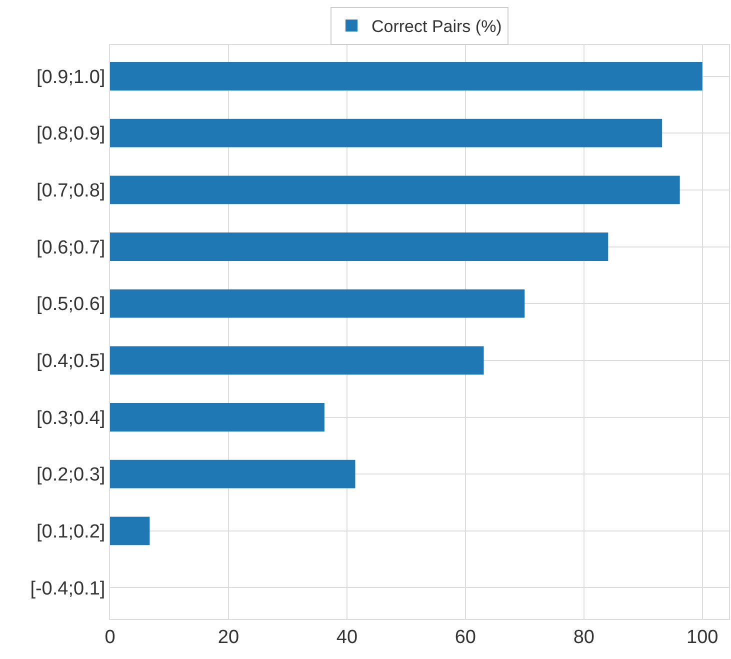  Describe the element at coordinates (702, 637) in the screenshot. I see `x-tick-label: 100` at that location.